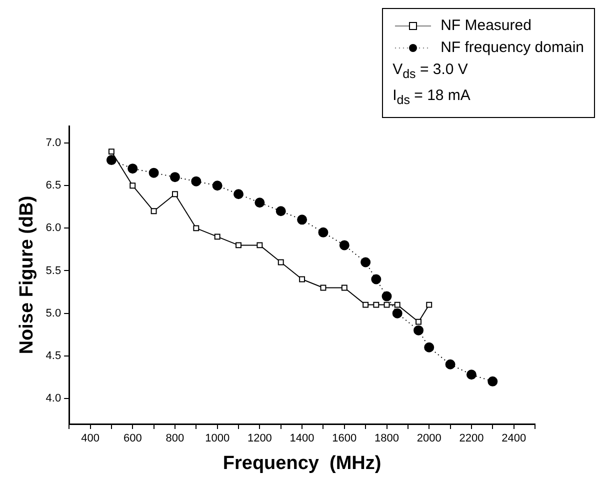 The image size is (603, 491). Describe the element at coordinates (344, 438) in the screenshot. I see `x-tick-label: 1600` at that location.